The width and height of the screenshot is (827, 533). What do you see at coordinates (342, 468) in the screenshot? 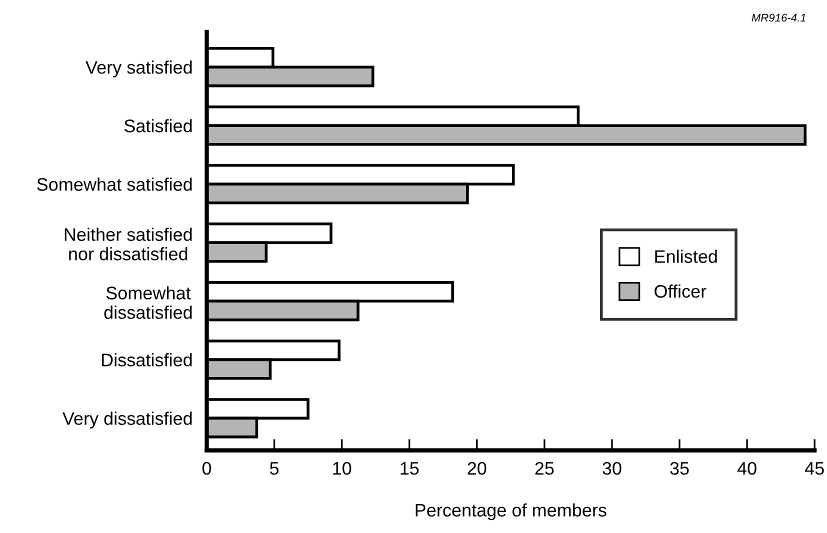
I see `x-tick-label: 10` at bounding box center [342, 468].